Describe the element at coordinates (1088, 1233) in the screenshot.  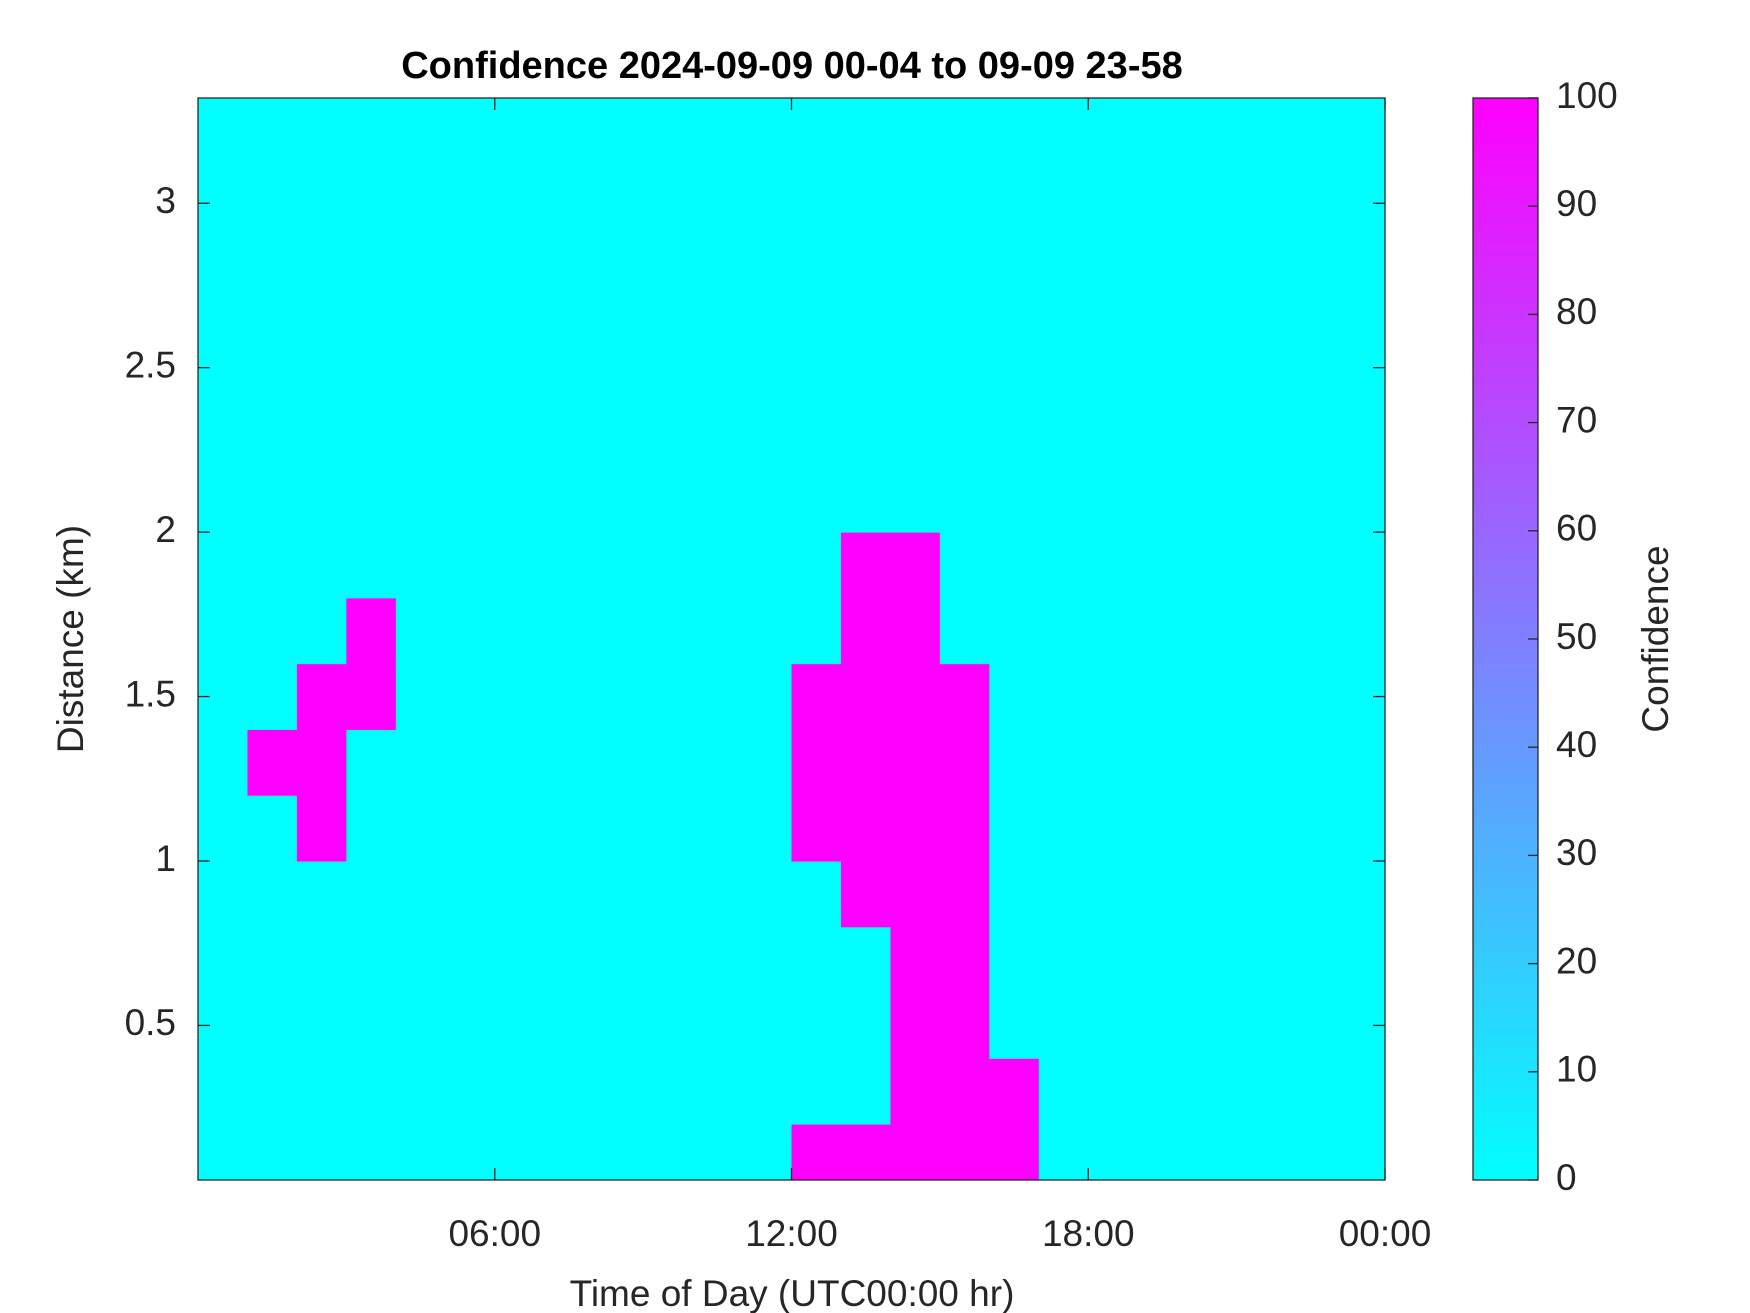
I see `x-tick-label: 18:00` at that location.